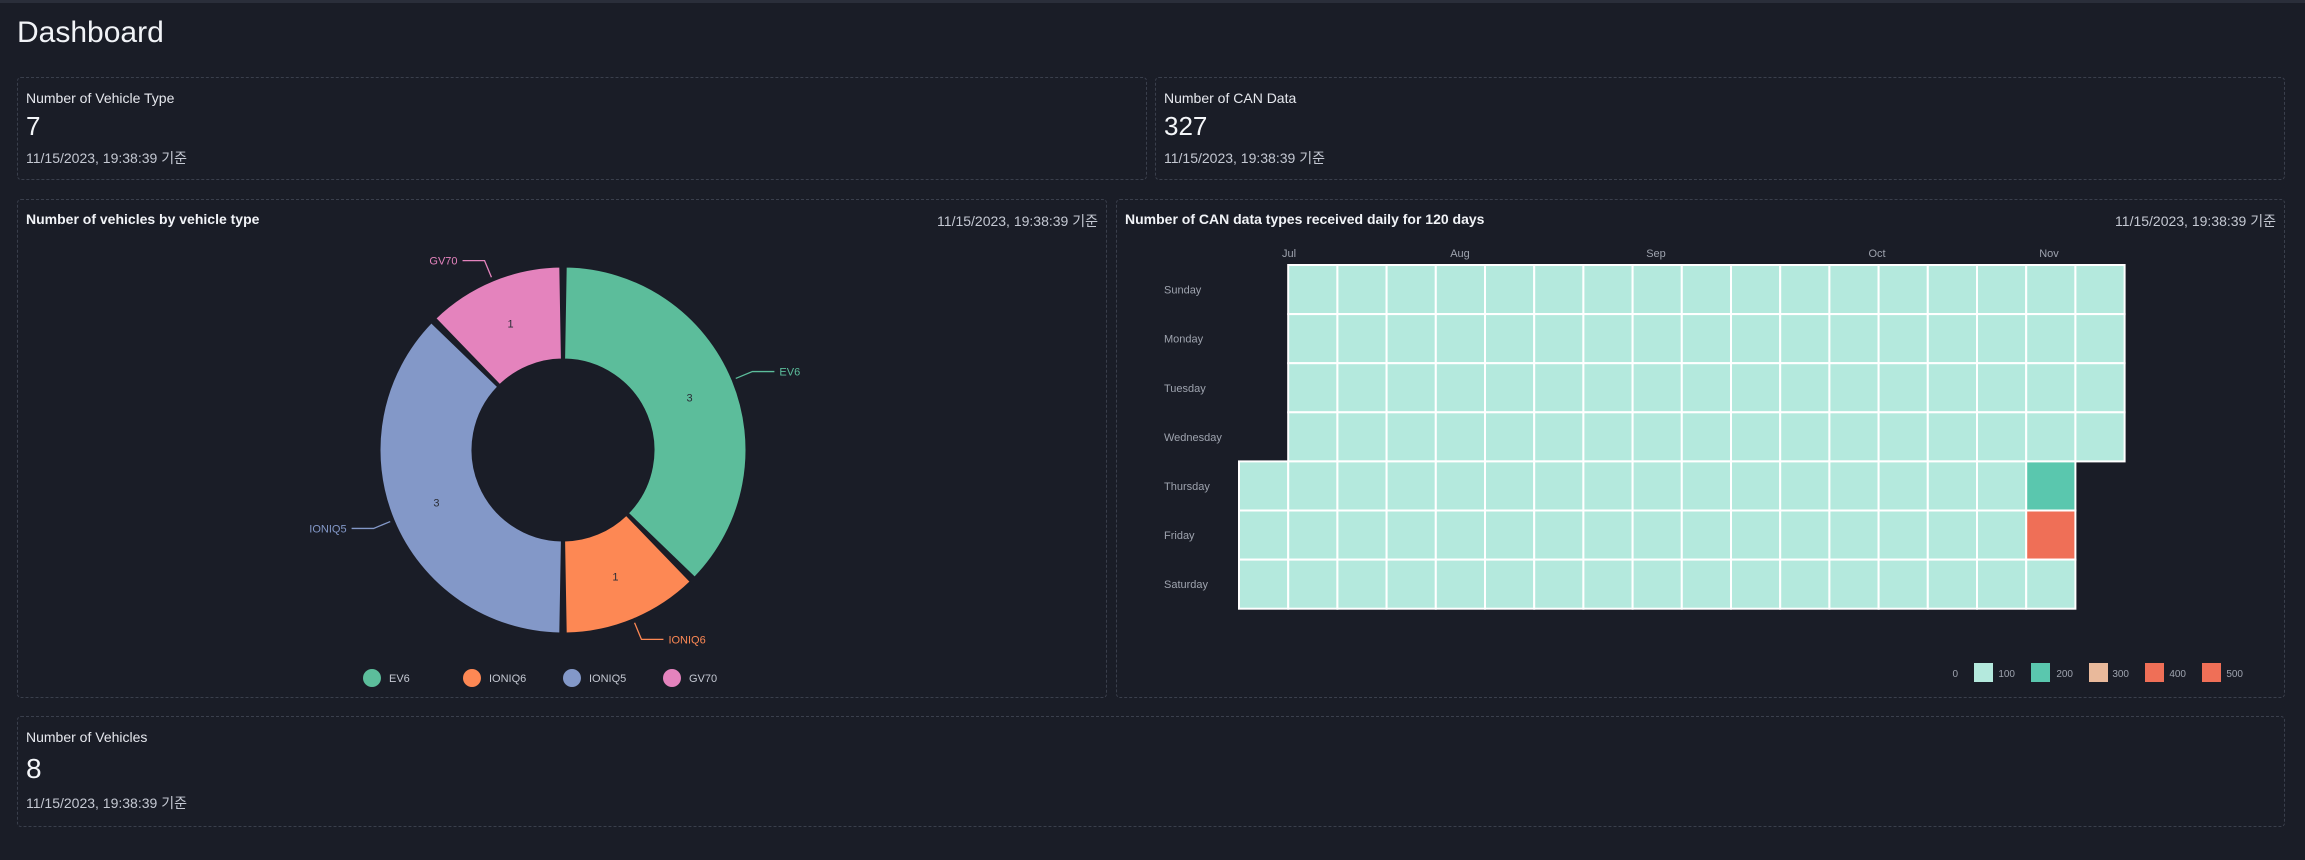  I want to click on legend-item-ioniq5: IONIQ5, so click(594, 678).